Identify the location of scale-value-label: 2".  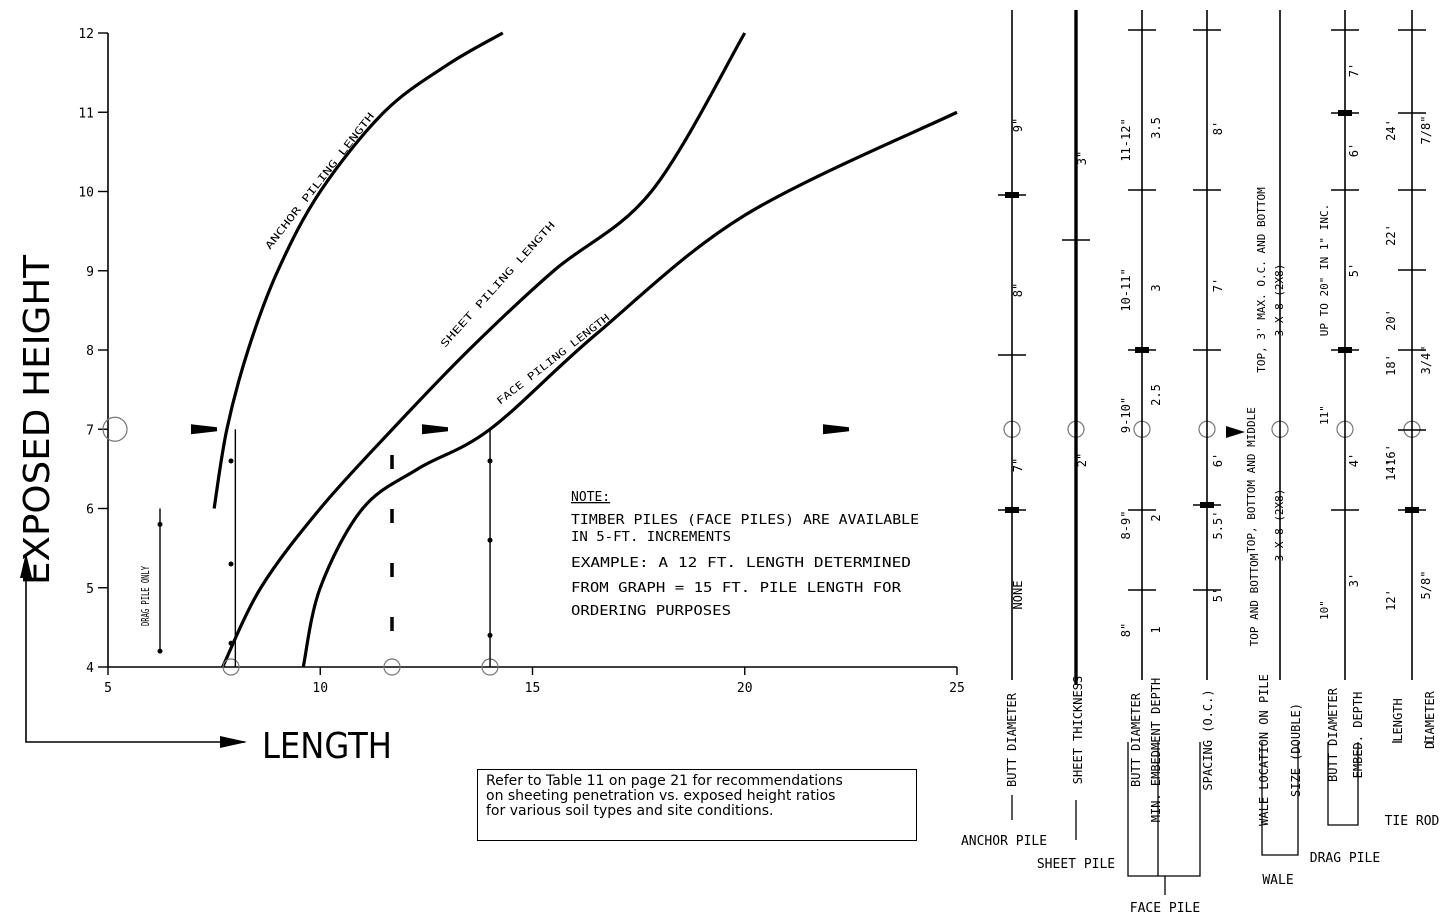
(1082, 460).